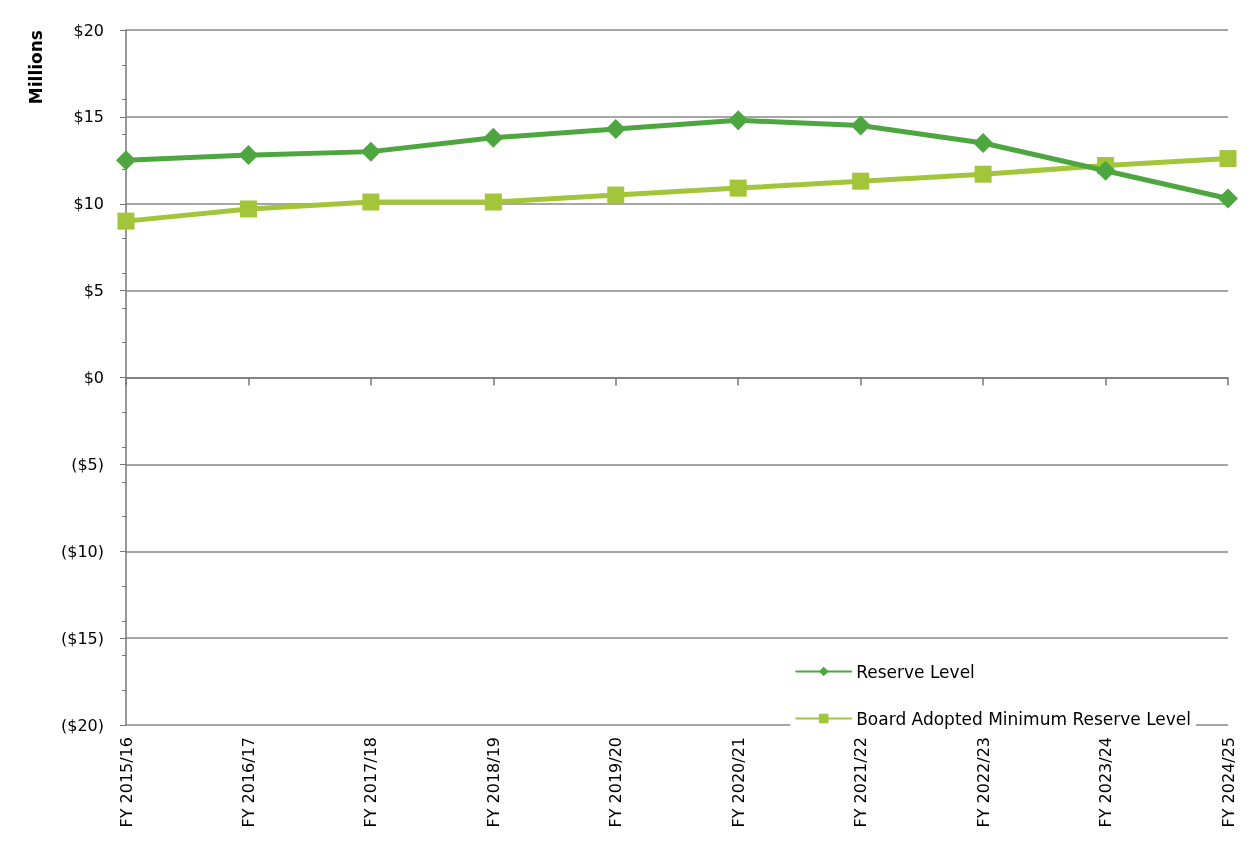  I want to click on y-tick-label: $20, so click(88, 30).